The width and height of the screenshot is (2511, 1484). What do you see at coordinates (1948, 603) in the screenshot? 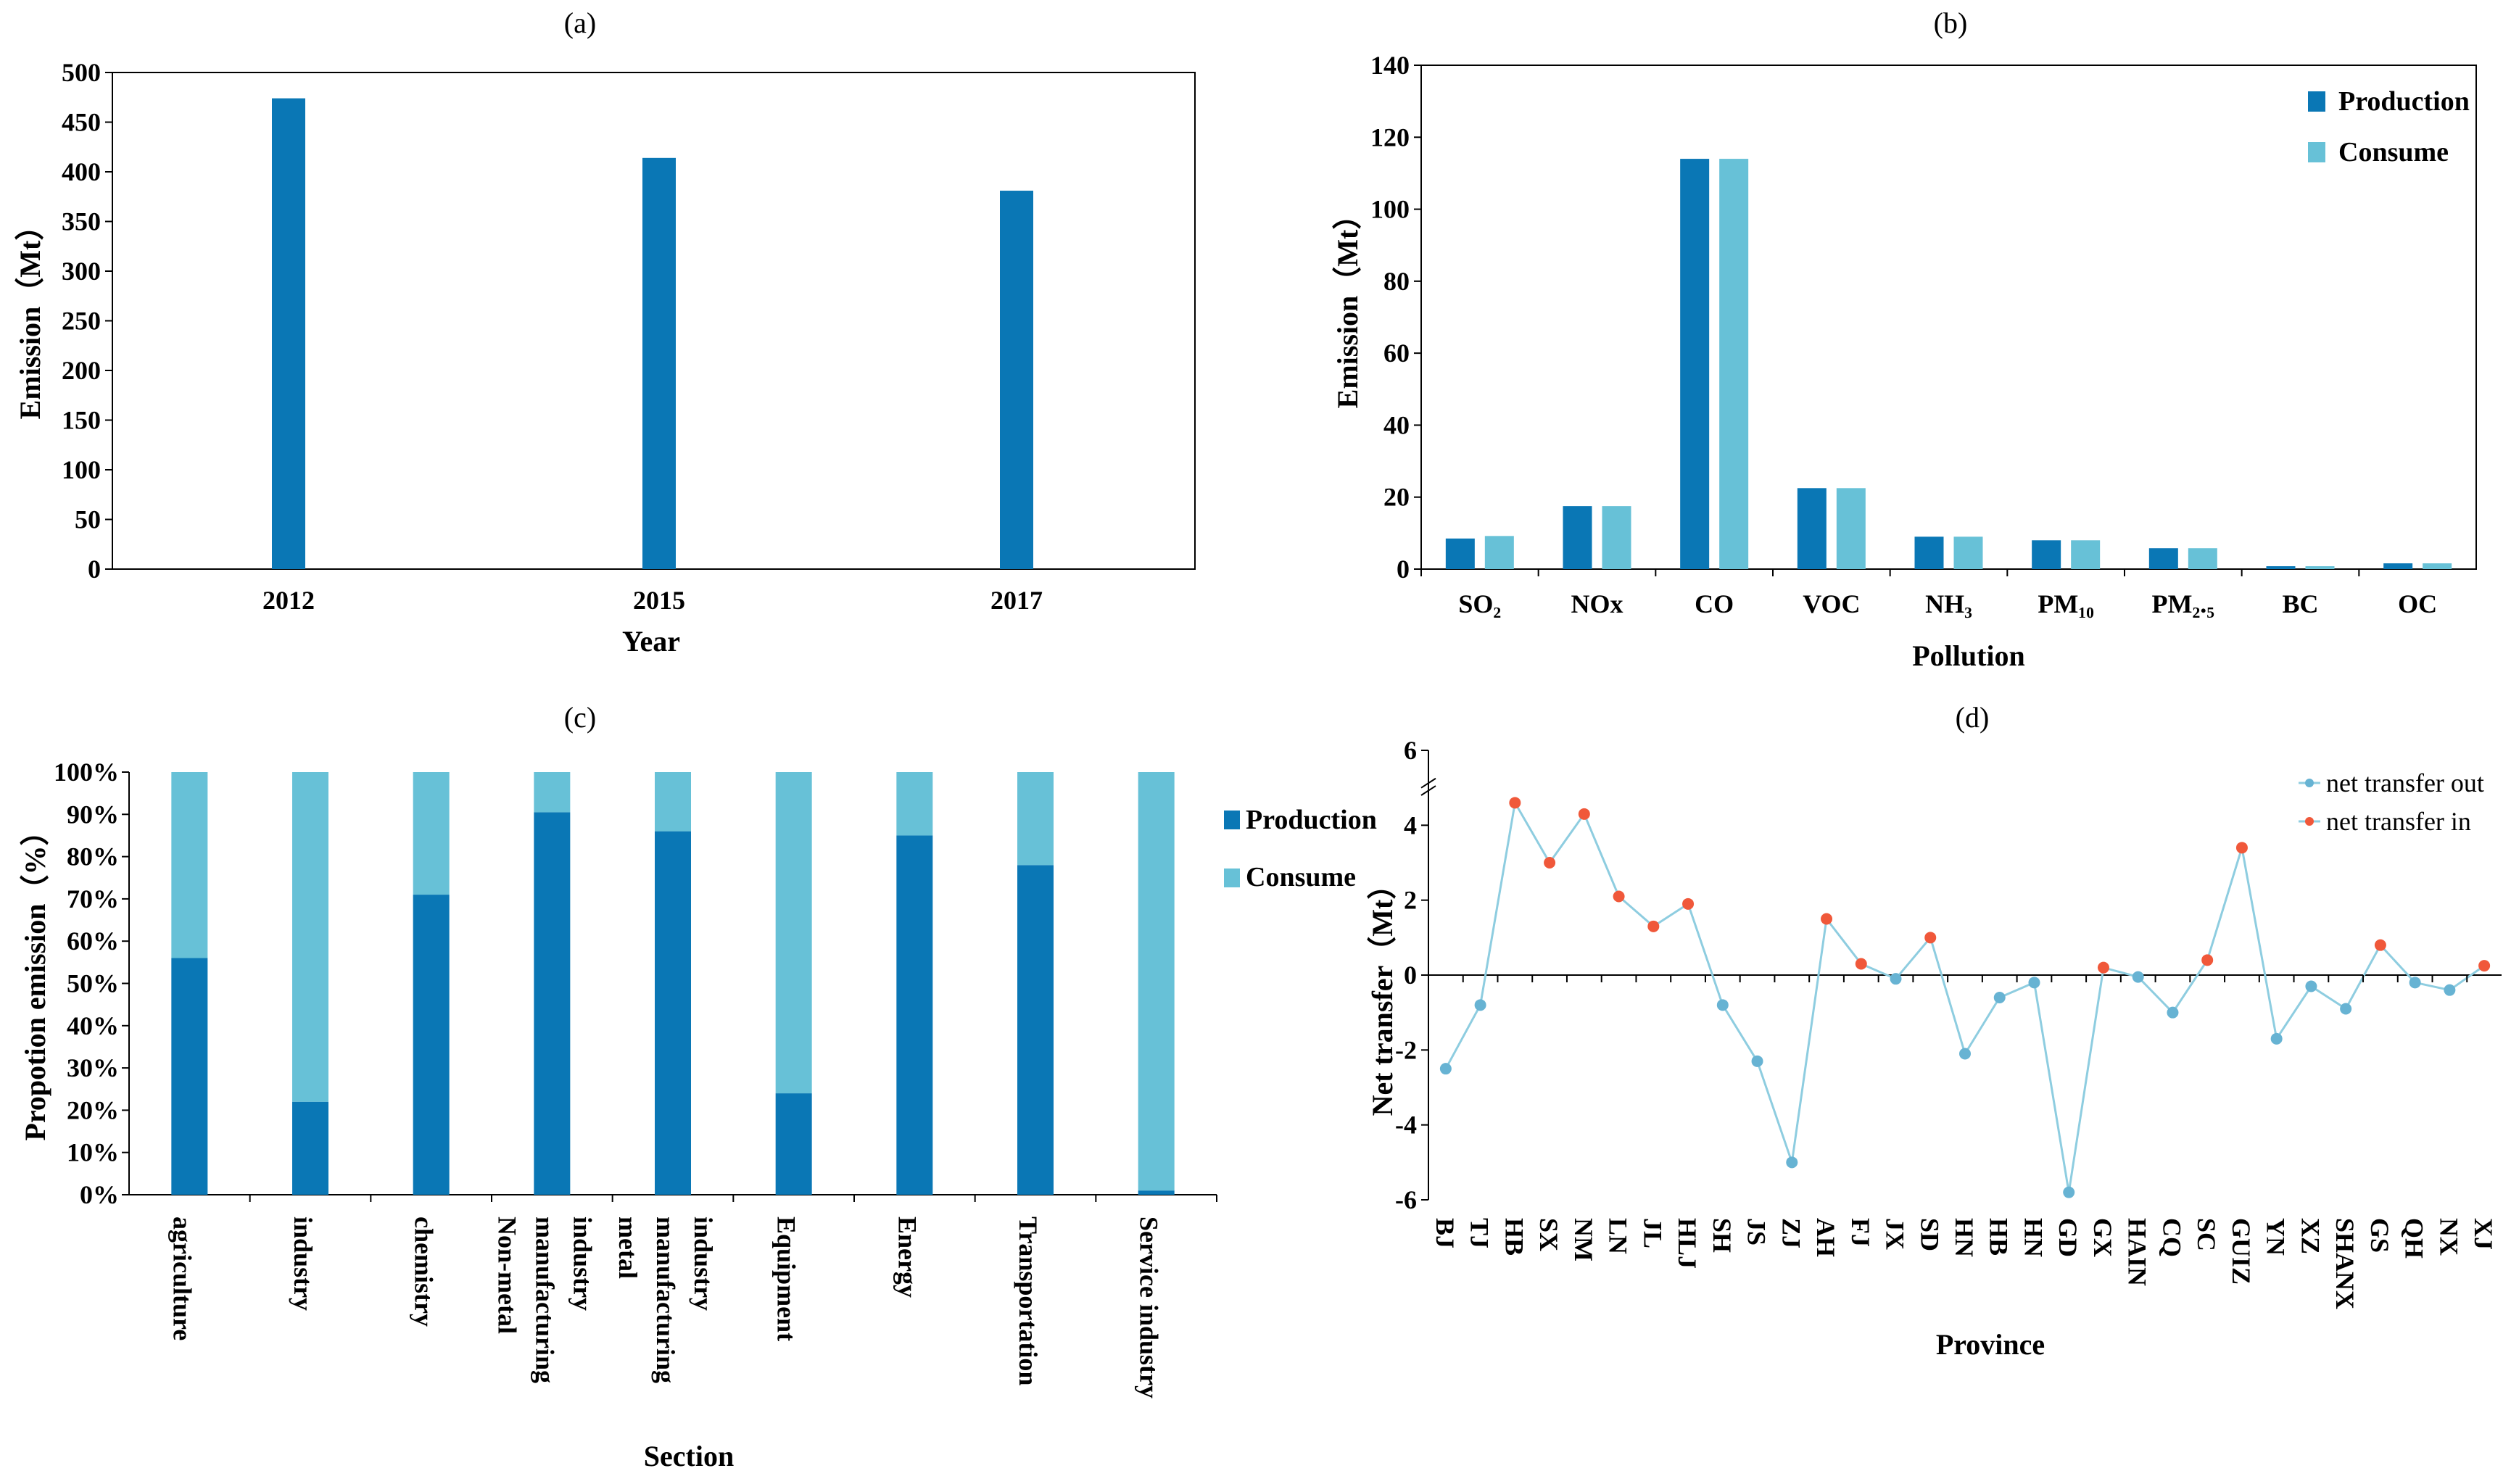
I see `b-xtick-label: NH₃` at bounding box center [1948, 603].